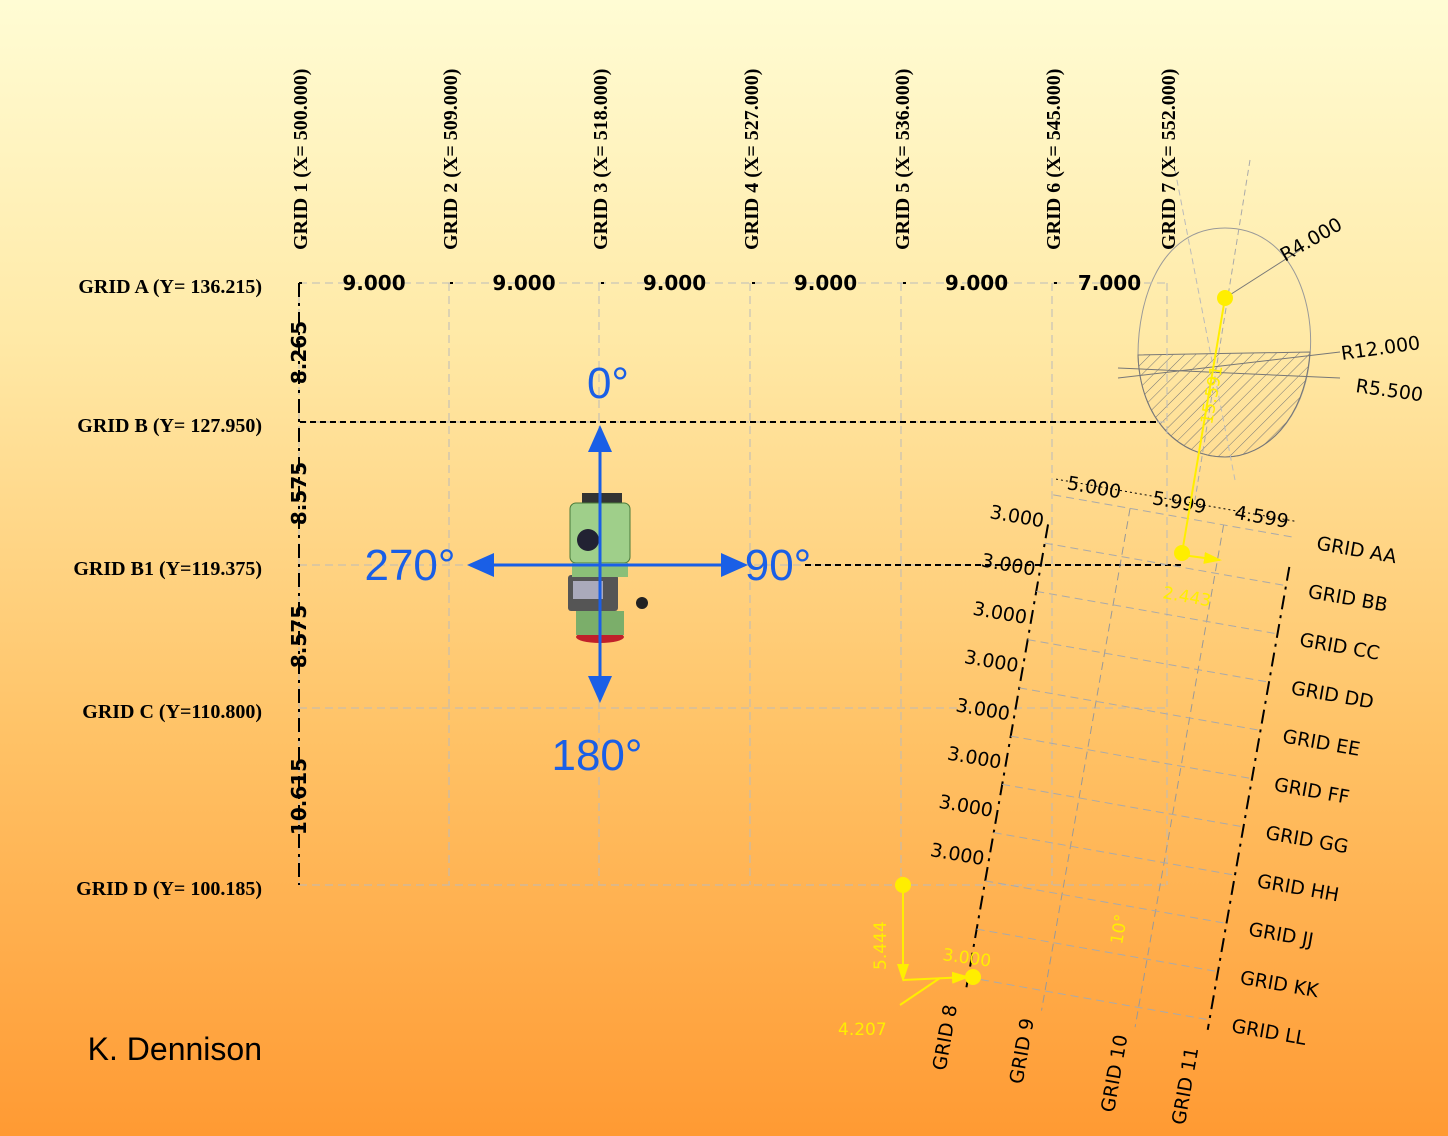 The image size is (1448, 1136). Describe the element at coordinates (1093, 487) in the screenshot. I see `rotated-top-spacing: 5.000` at that location.